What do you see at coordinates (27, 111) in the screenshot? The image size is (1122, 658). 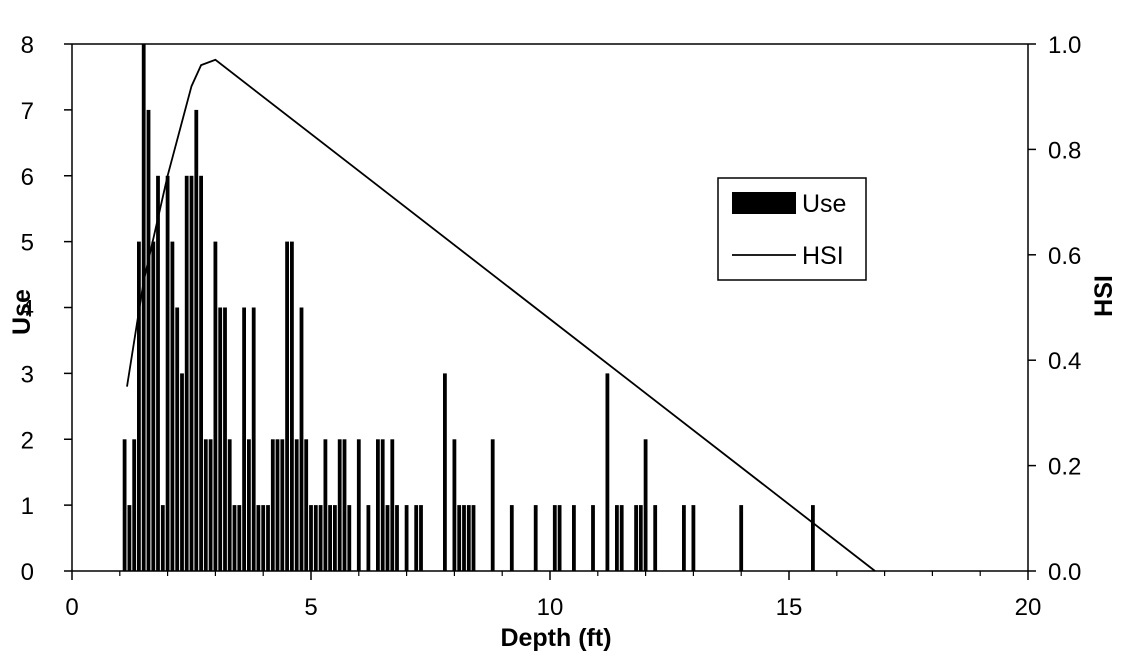 I see `y-tick-label: 7` at bounding box center [27, 111].